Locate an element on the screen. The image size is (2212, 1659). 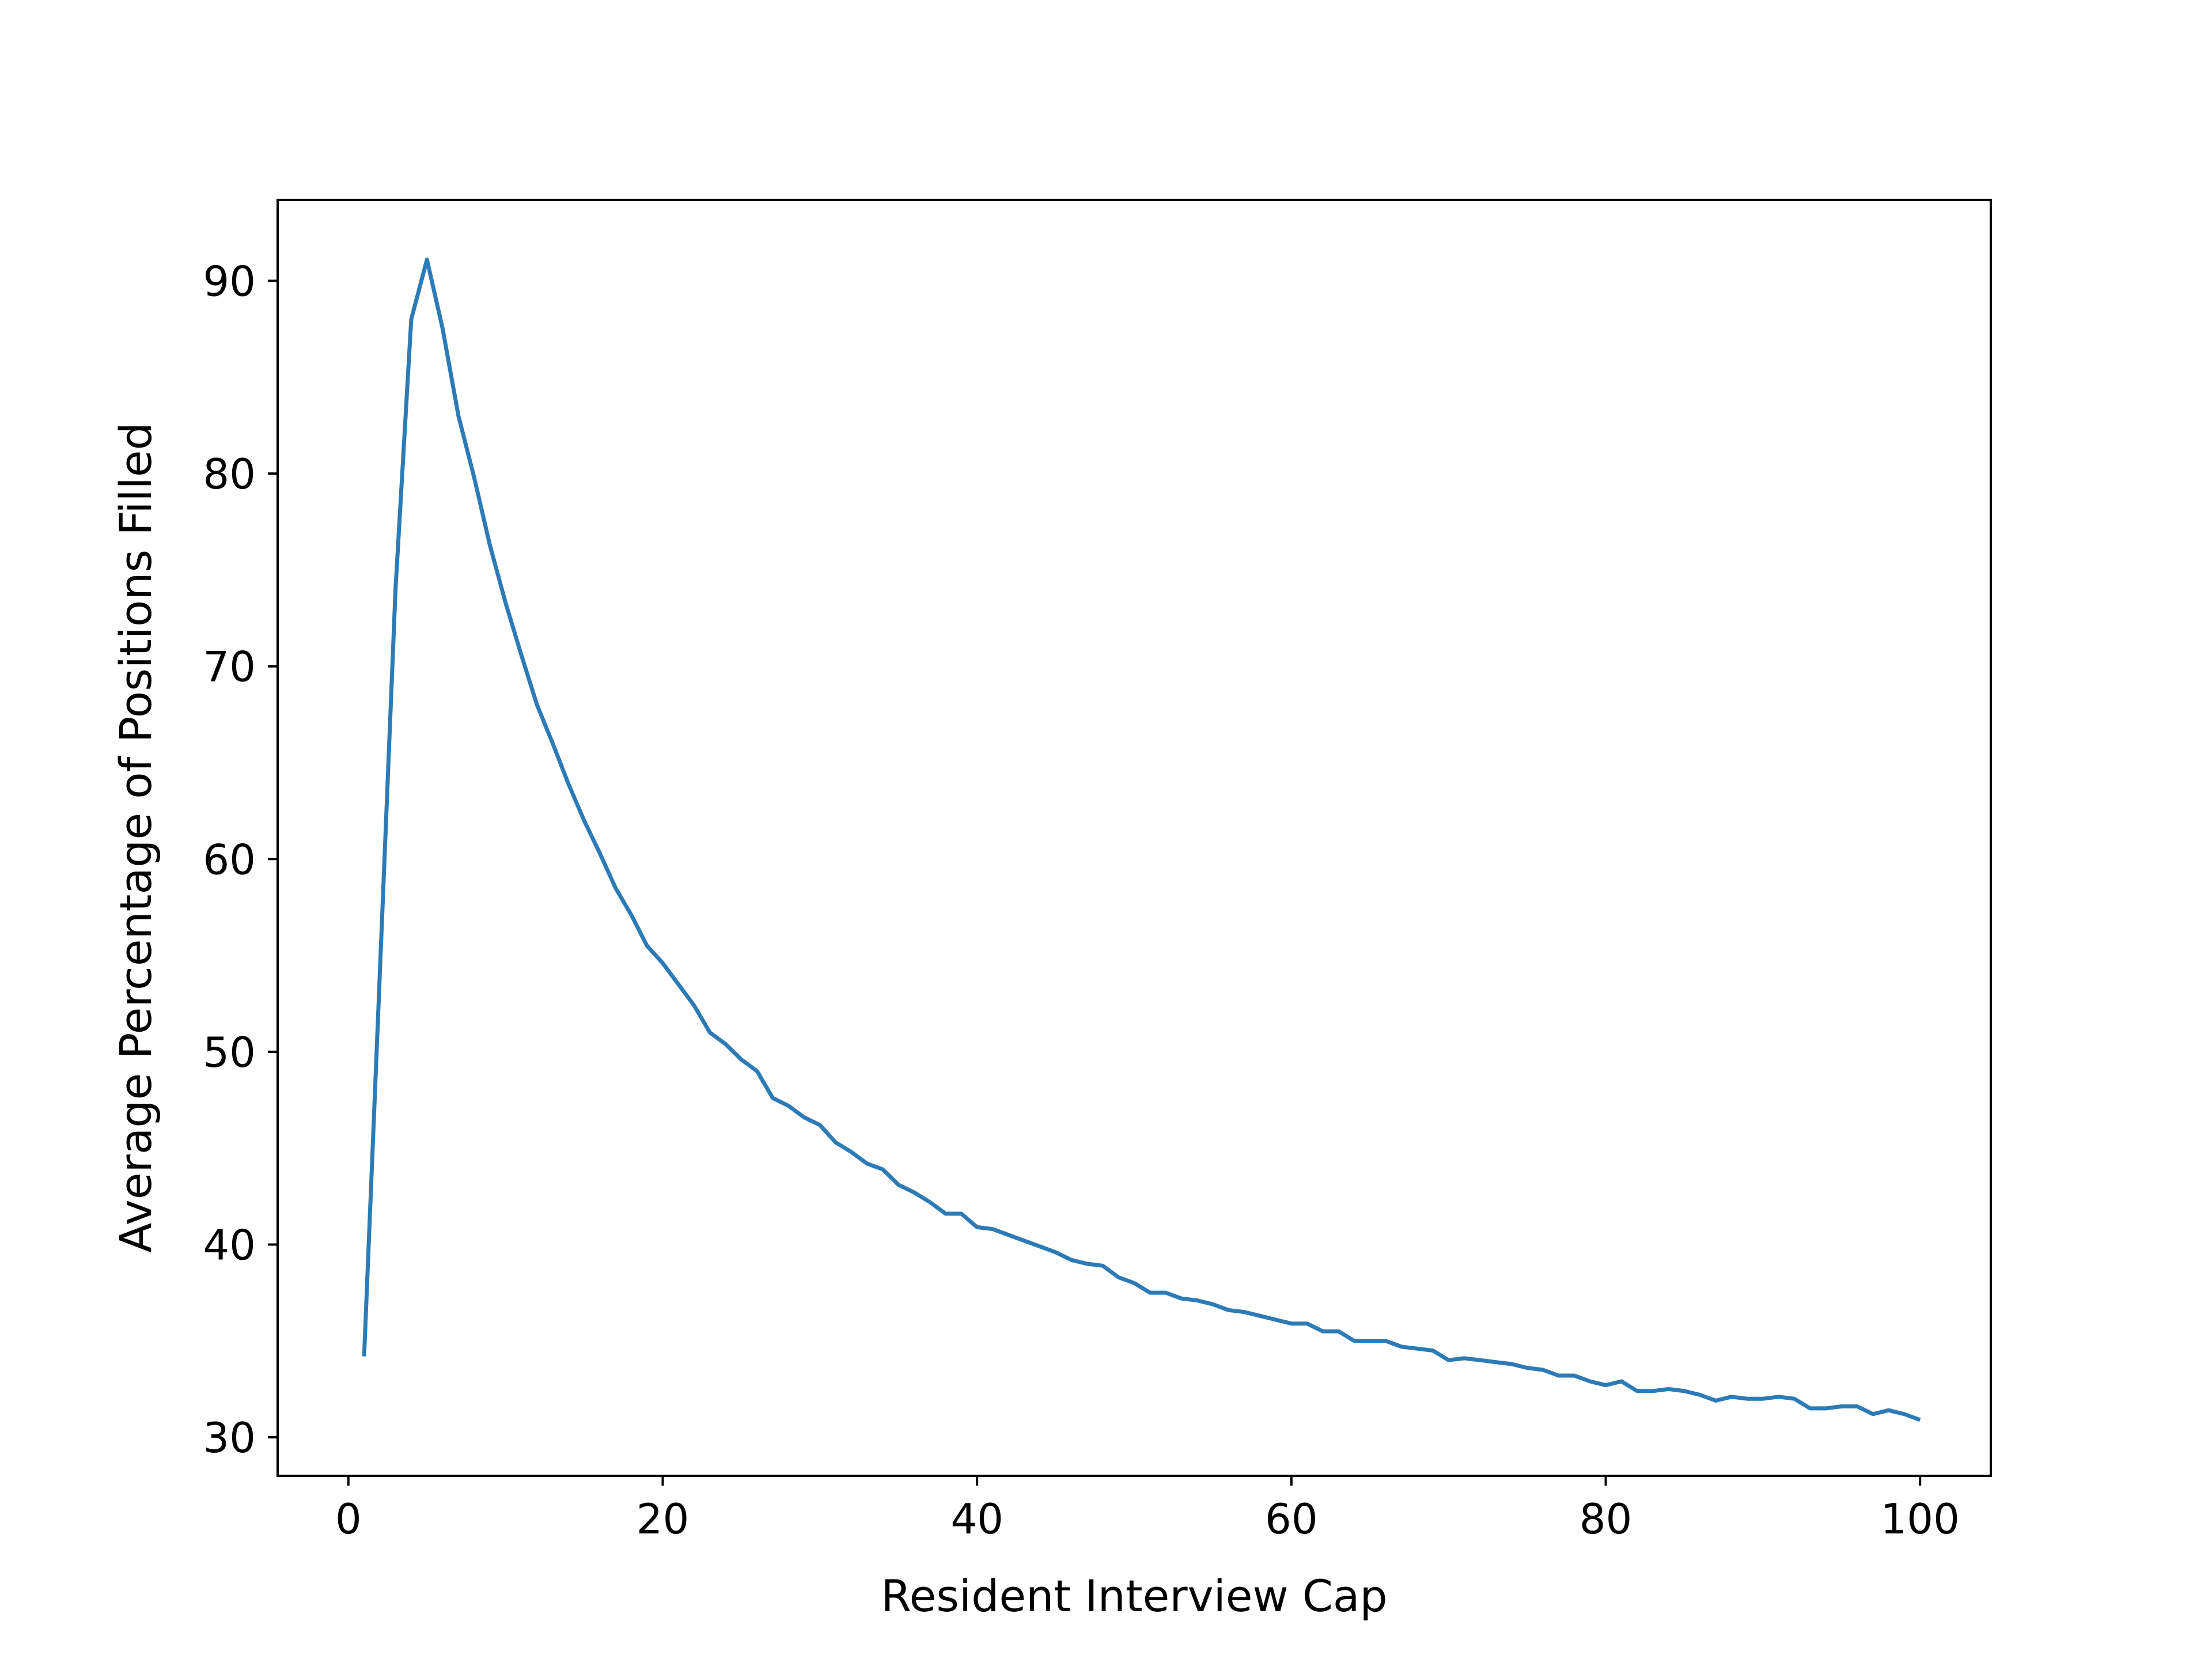
y-tick-label: 30 is located at coordinates (229, 1438).